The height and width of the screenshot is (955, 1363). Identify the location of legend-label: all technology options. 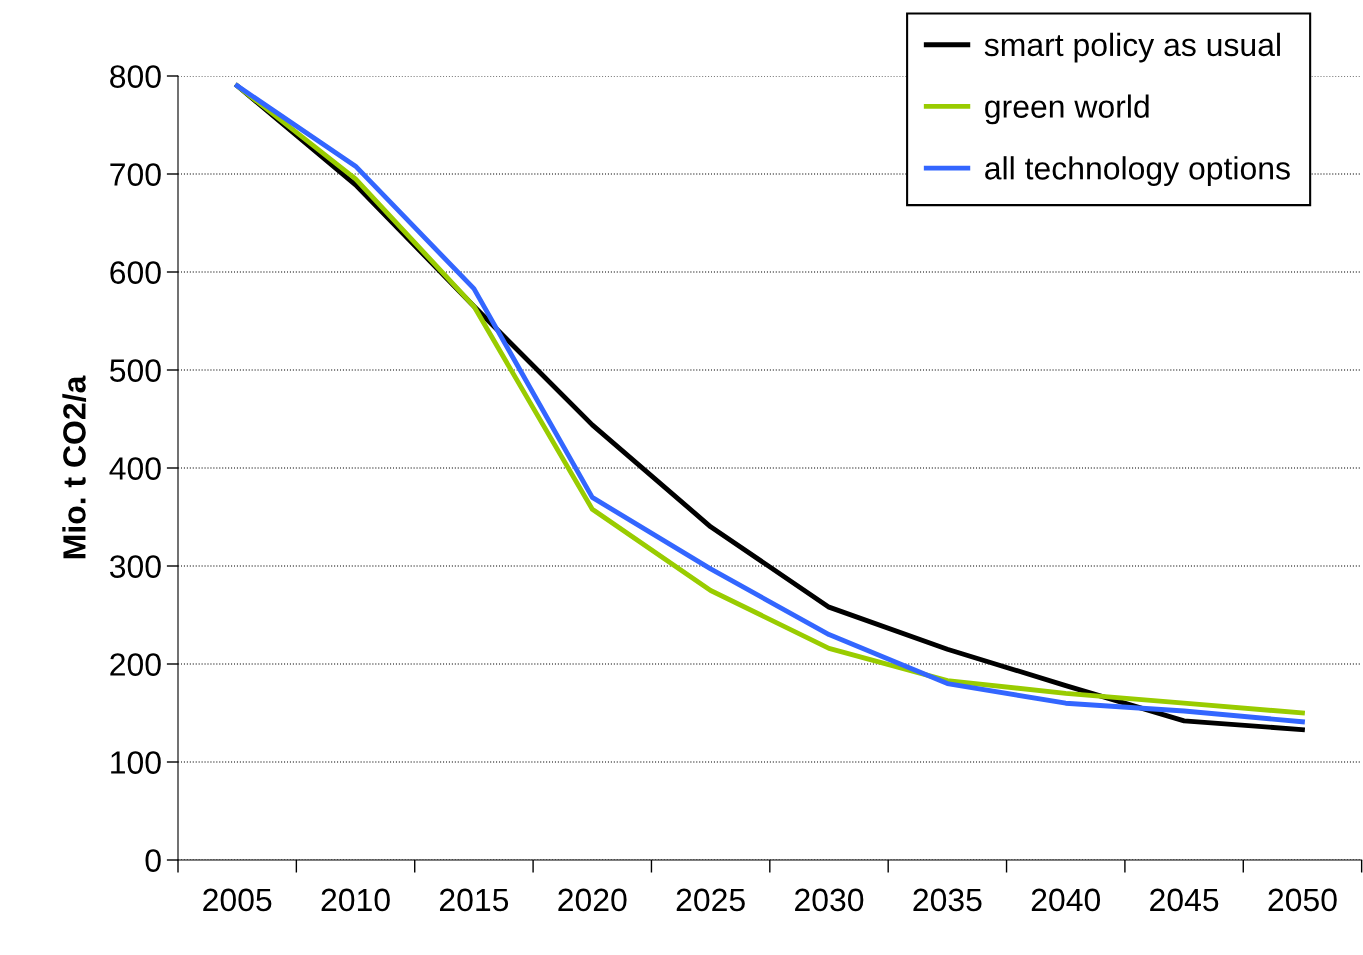
(1137, 171).